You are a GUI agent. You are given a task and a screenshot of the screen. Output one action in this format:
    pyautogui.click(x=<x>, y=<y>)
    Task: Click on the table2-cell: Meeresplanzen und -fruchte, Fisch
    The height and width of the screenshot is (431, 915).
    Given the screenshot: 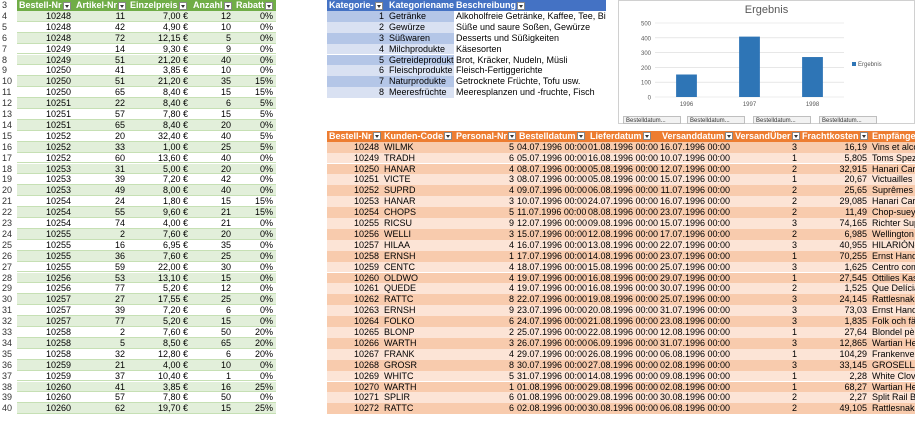 What is the action you would take?
    pyautogui.click(x=530, y=93)
    